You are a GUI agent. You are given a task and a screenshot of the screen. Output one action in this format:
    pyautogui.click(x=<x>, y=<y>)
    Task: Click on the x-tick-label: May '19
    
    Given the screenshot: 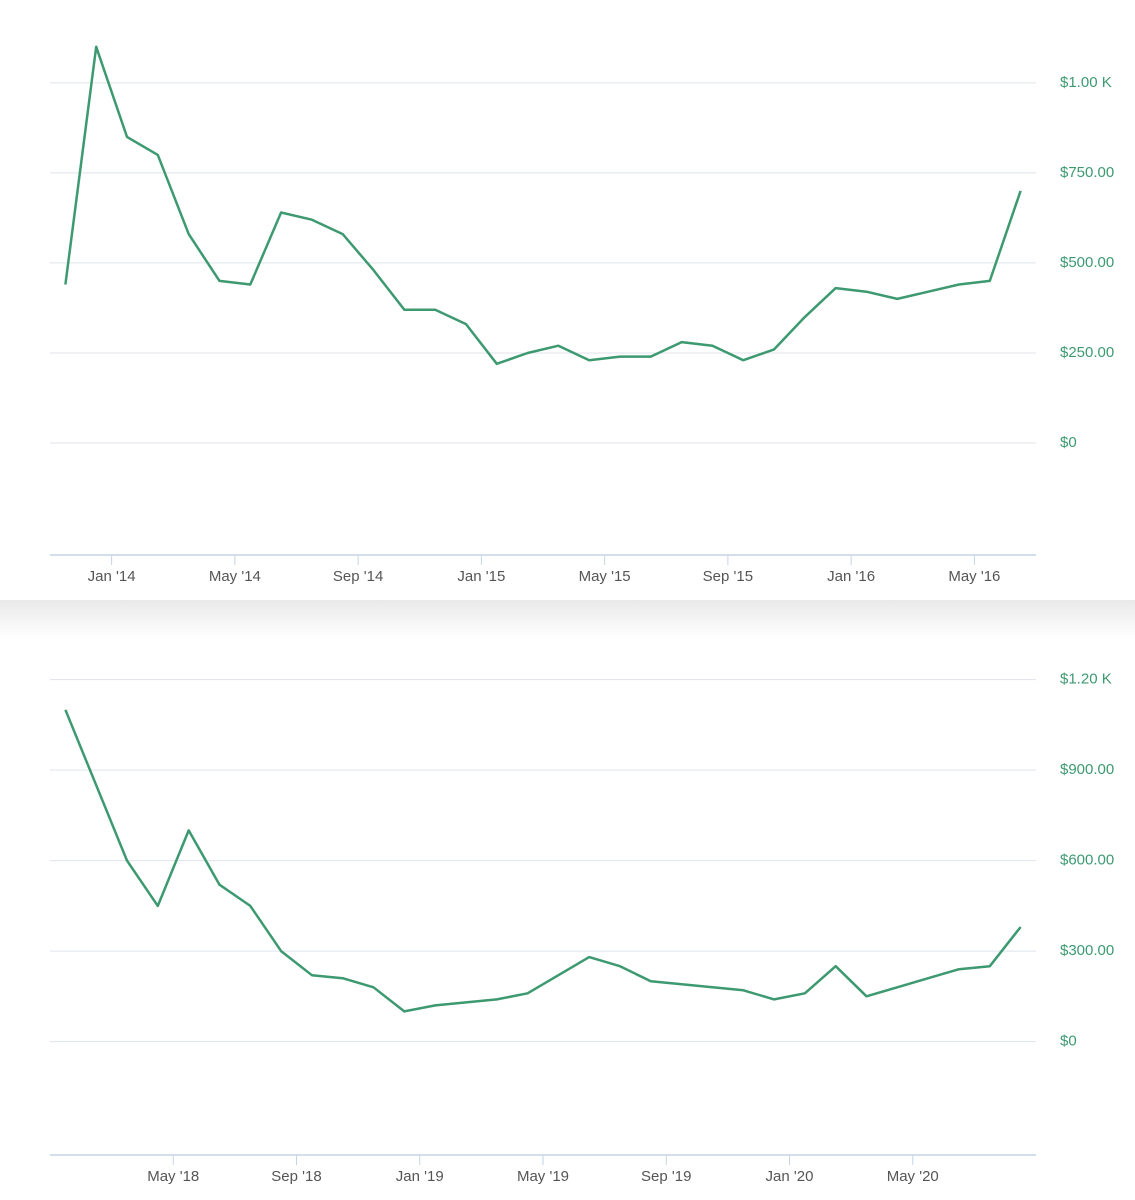 What is the action you would take?
    pyautogui.click(x=543, y=1176)
    